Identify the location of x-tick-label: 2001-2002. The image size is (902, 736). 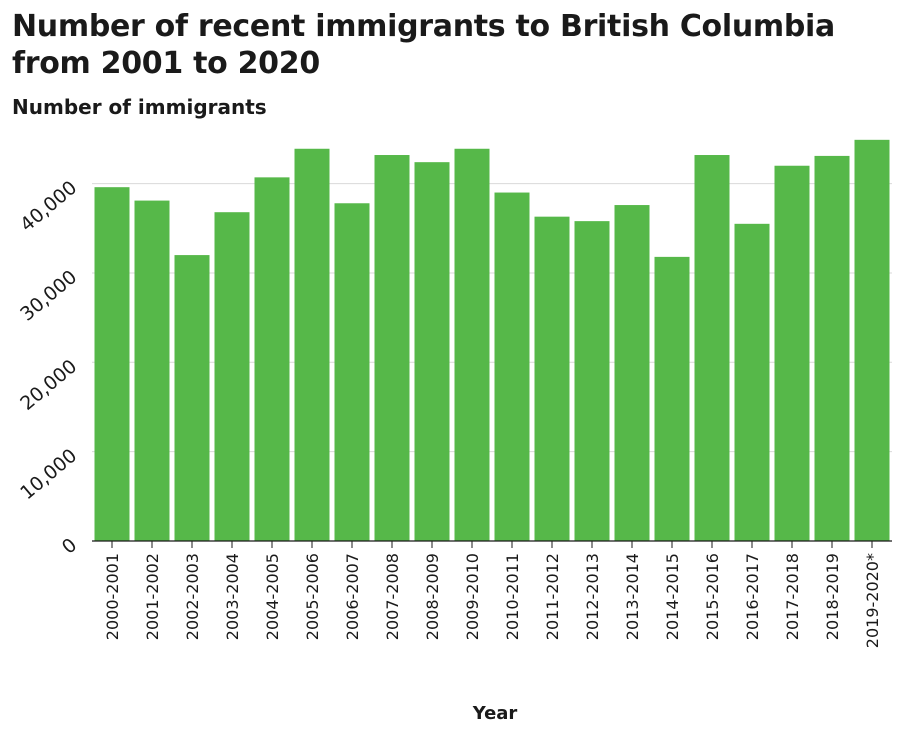
(152, 596).